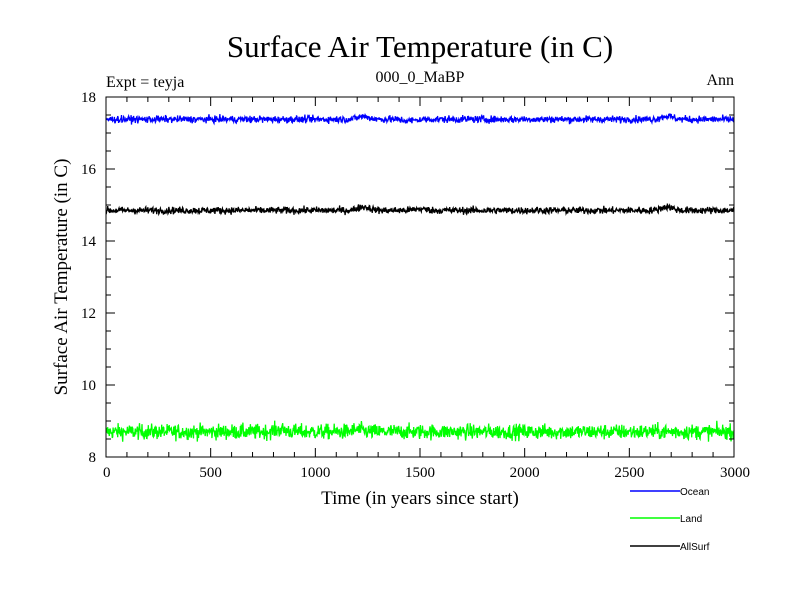  Describe the element at coordinates (669, 492) in the screenshot. I see `legend-item-ocean: Ocean` at that location.